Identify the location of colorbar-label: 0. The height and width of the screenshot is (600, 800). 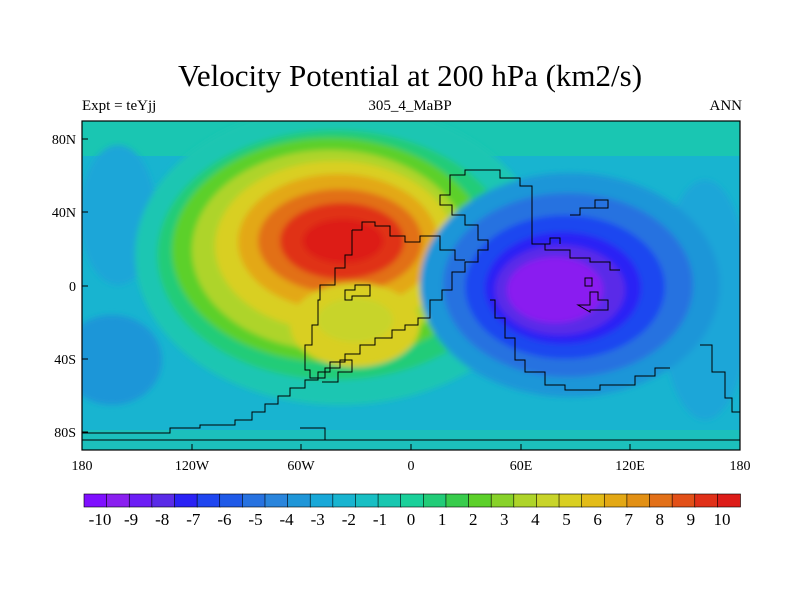
(411, 519).